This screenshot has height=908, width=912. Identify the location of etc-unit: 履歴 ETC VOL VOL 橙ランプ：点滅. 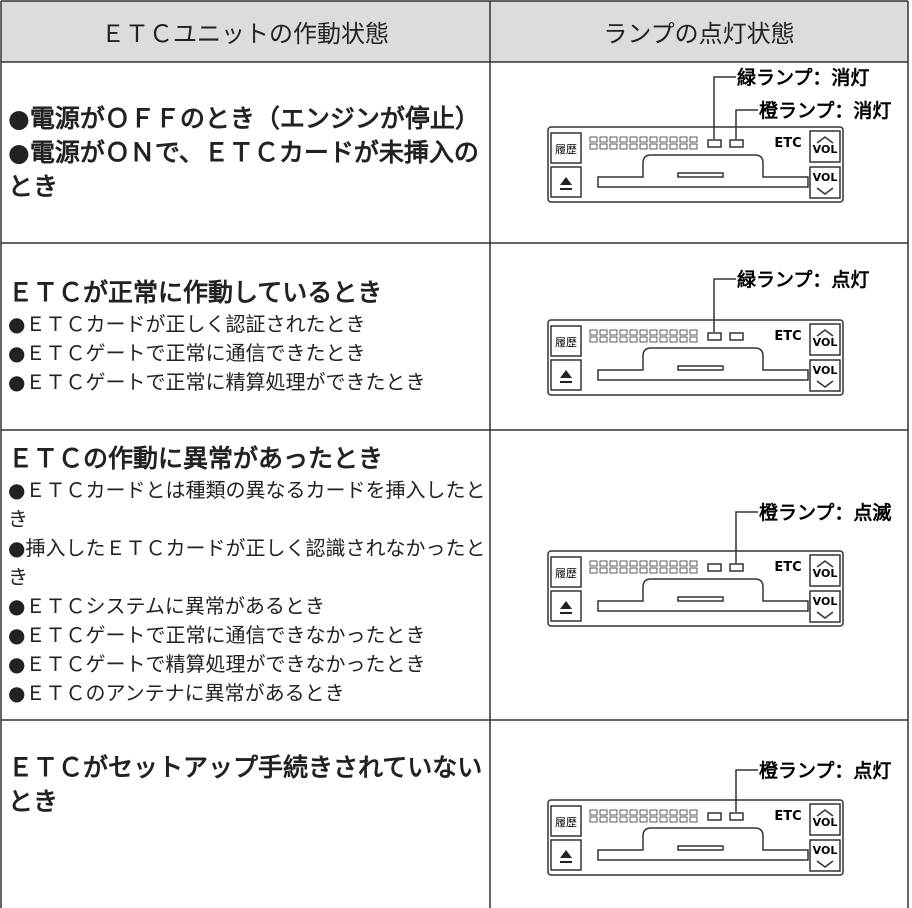
(719, 564).